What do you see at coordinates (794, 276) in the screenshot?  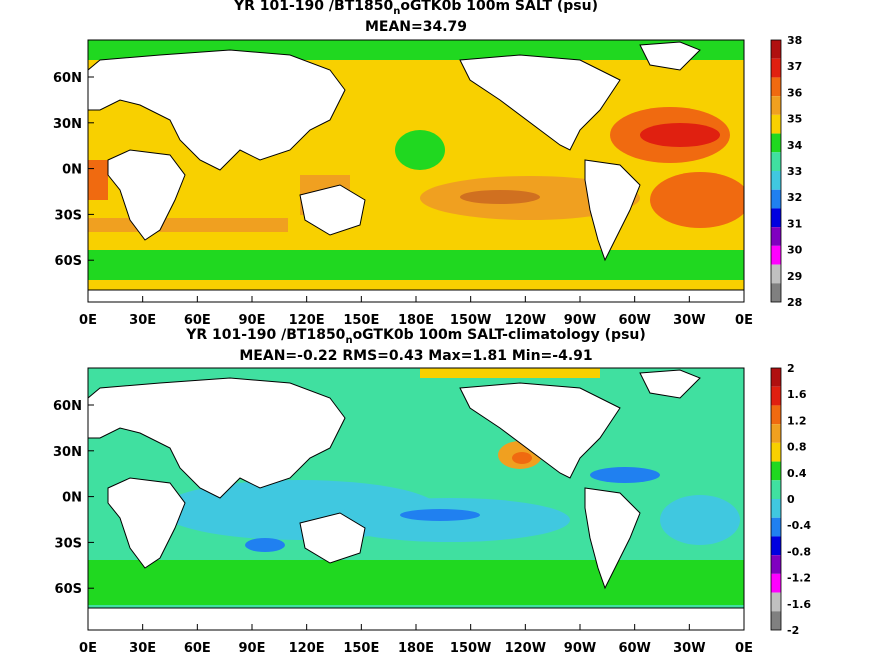 I see `colorbar-label: 29` at bounding box center [794, 276].